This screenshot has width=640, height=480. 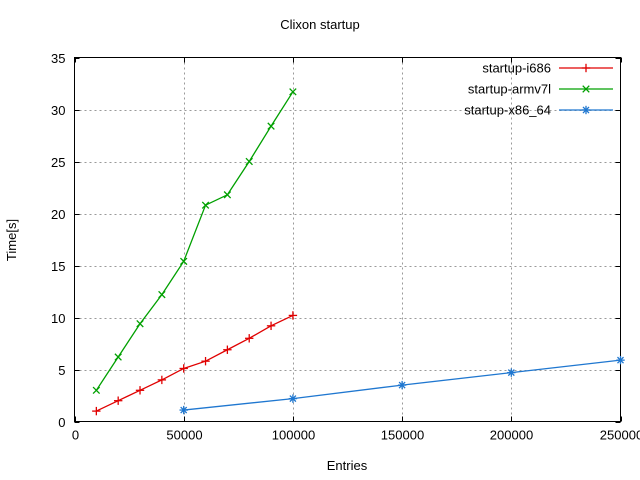 I want to click on chart-title: Clixon startup, so click(x=319, y=24).